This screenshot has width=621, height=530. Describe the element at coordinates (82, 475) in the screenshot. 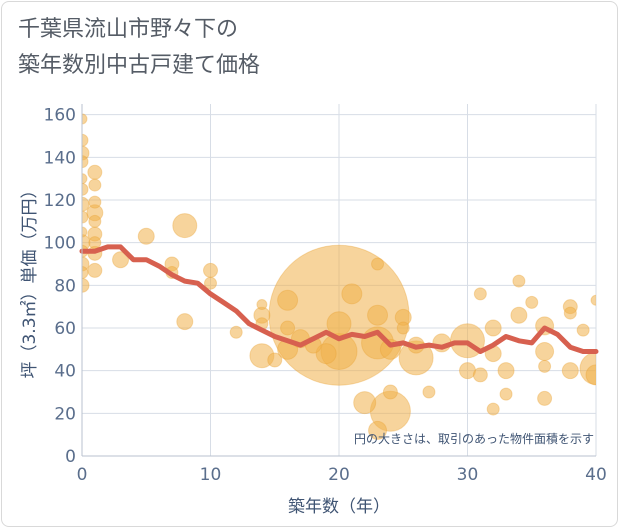

I see `x-tick-label: 0` at that location.